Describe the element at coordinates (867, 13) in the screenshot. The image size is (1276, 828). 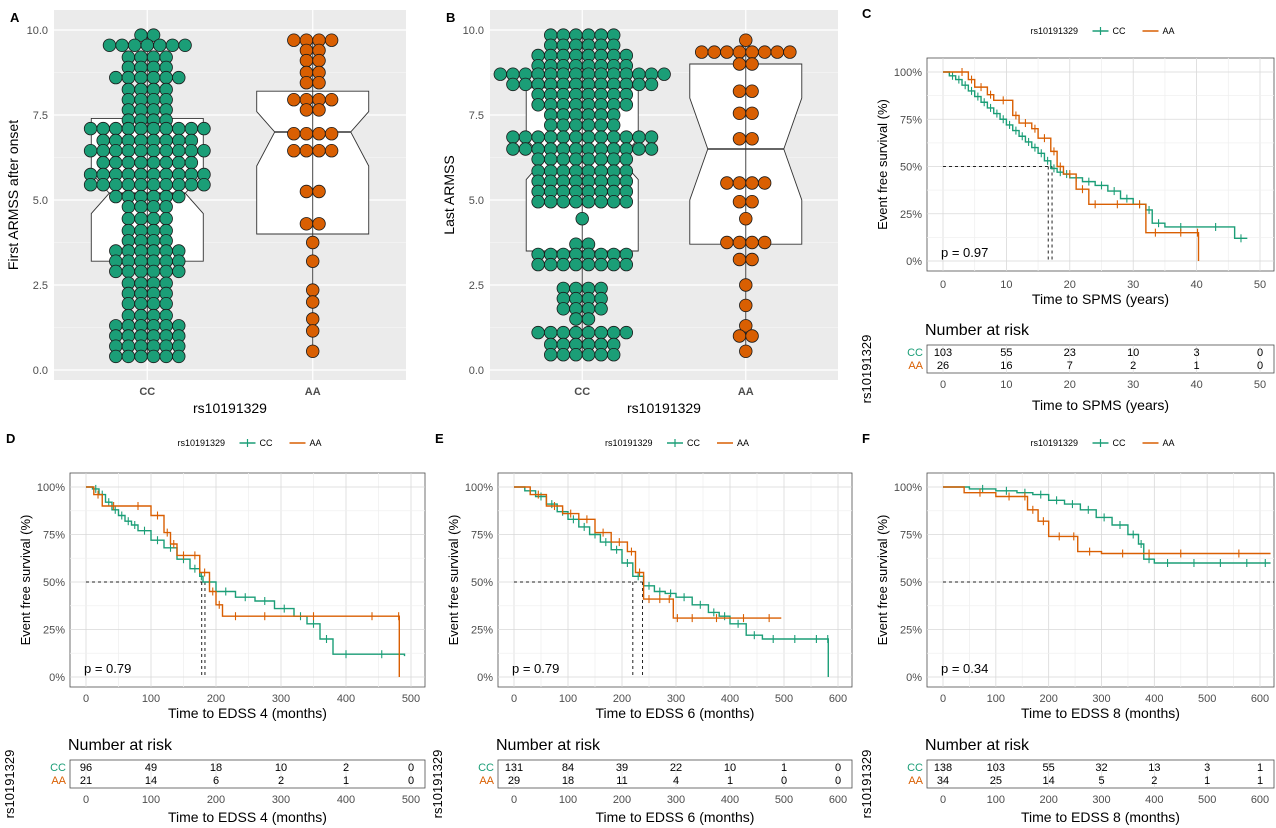
I see `panel-label: C` at that location.